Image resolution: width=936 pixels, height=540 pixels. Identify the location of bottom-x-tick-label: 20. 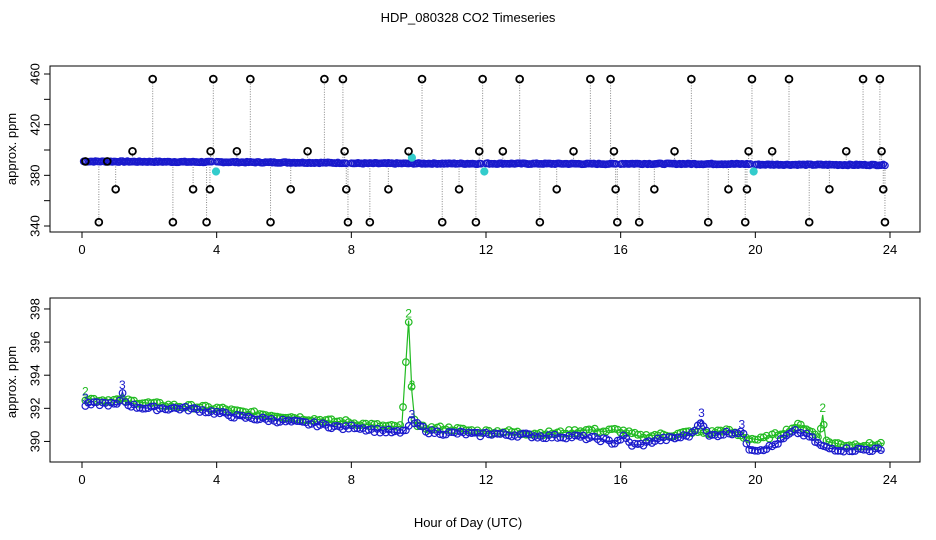
(755, 479).